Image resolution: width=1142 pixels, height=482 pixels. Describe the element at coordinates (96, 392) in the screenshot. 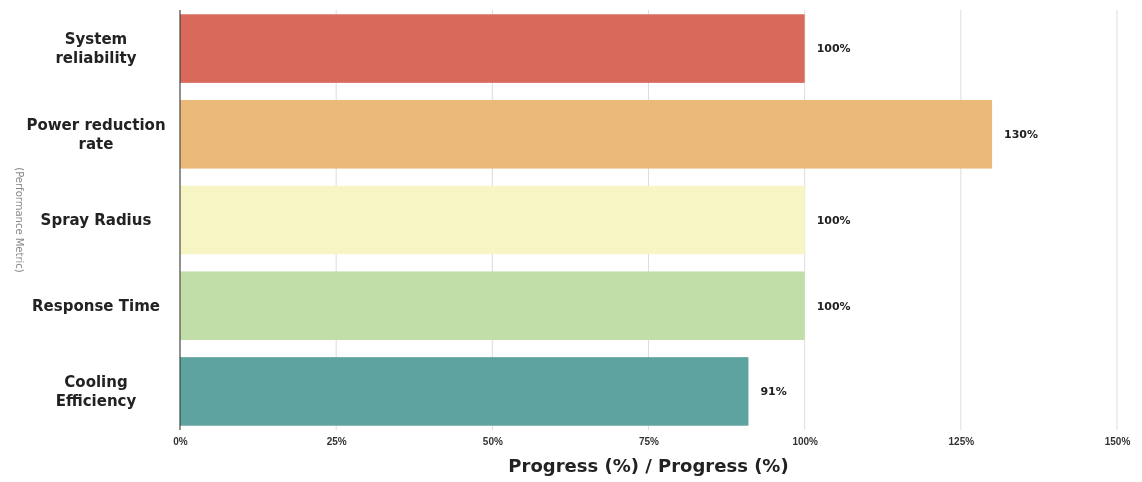

I see `y-tick-label: Cooling Efficiency` at that location.